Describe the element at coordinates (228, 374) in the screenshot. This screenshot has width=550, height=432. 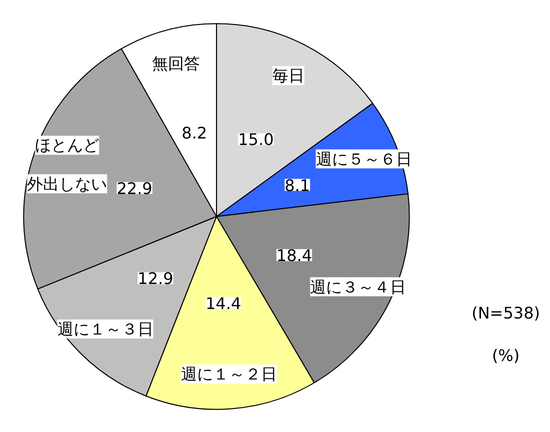
I see `slice-label: 週に１～２日` at that location.